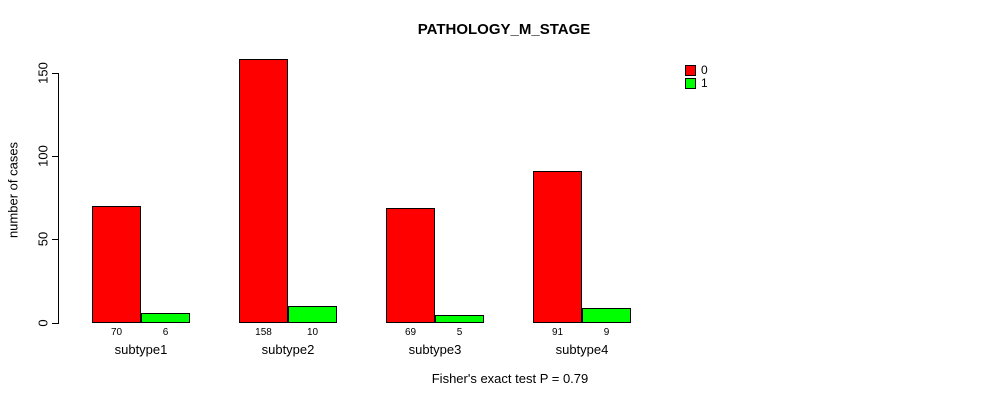 This screenshot has width=990, height=400. I want to click on bar-0-subtype4, so click(557, 247).